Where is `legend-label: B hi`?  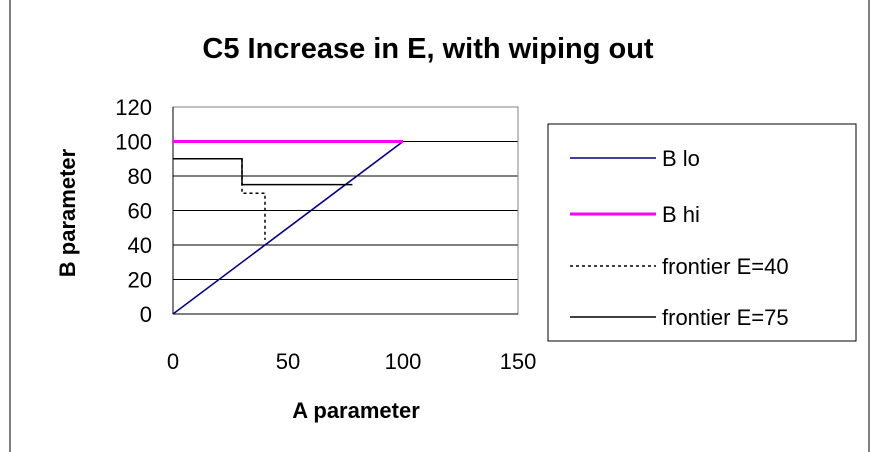 legend-label: B hi is located at coordinates (681, 214).